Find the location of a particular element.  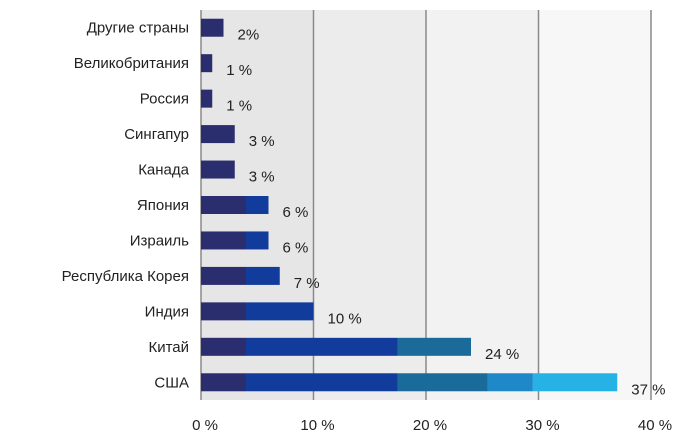

category-label: Япония is located at coordinates (163, 205).